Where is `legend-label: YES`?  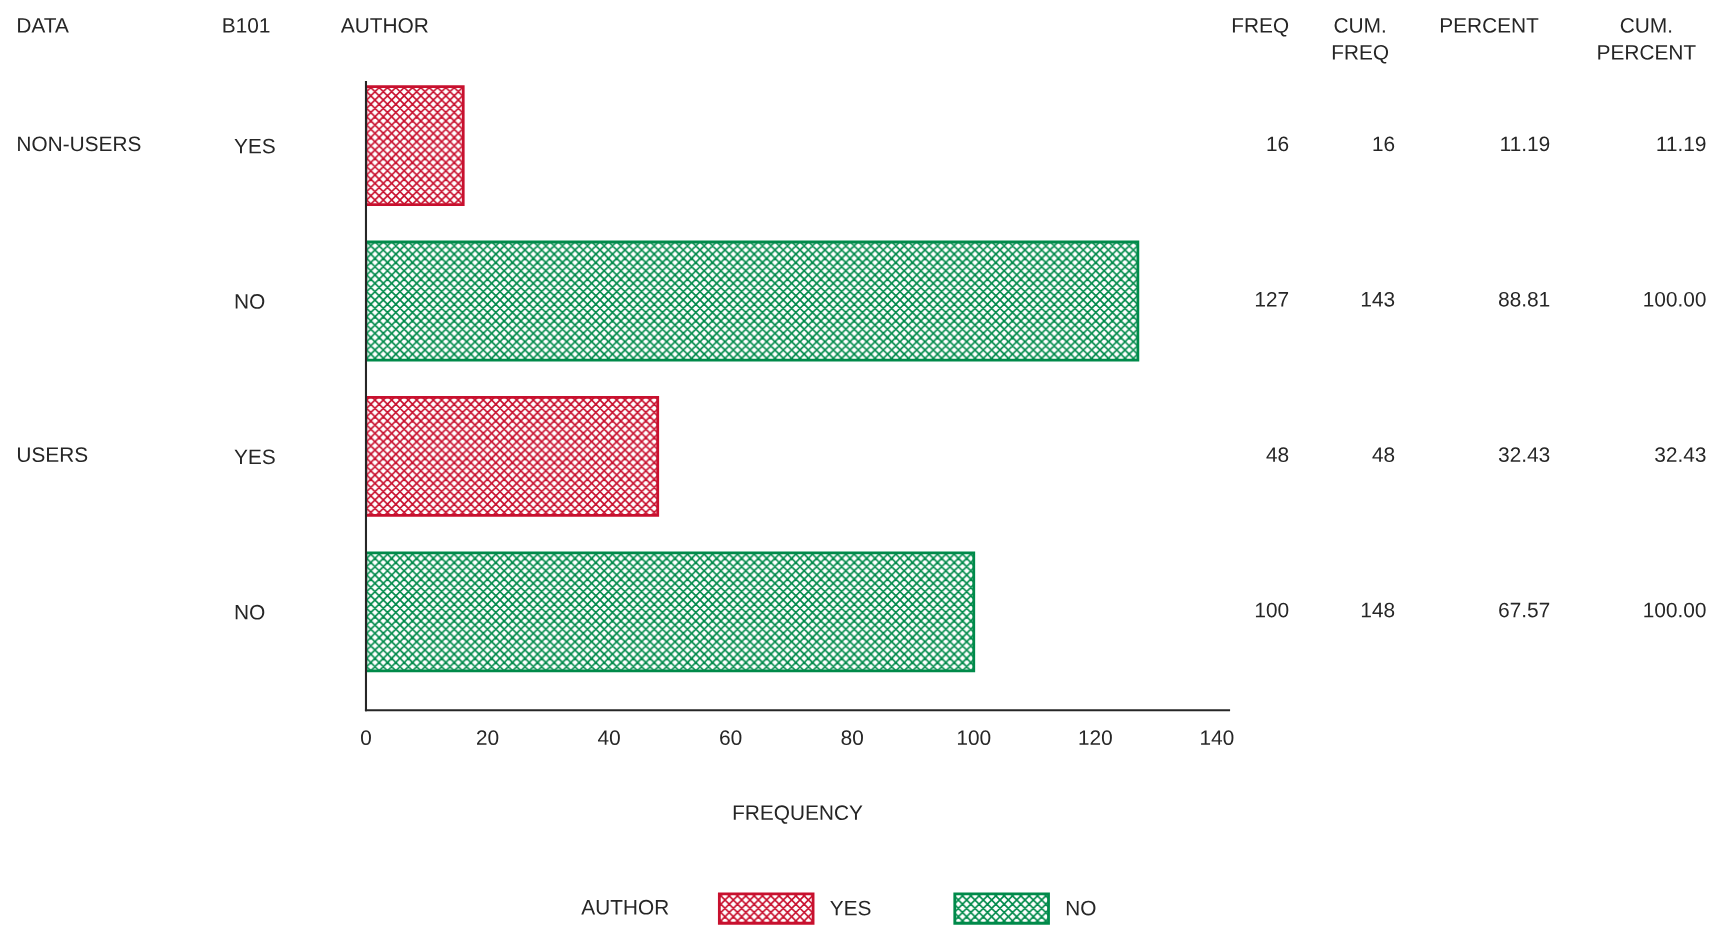
legend-label: YES is located at coordinates (850, 908).